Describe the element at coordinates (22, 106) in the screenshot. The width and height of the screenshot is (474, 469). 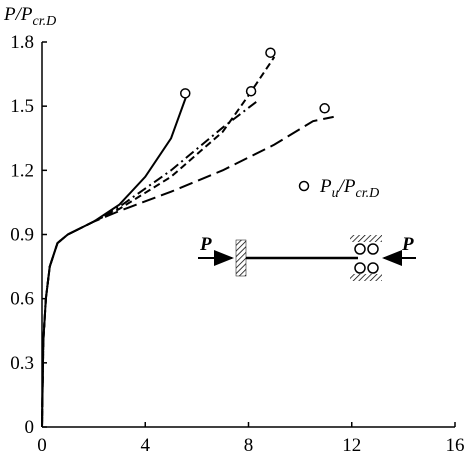
I see `y-tick-label: 1.5` at that location.